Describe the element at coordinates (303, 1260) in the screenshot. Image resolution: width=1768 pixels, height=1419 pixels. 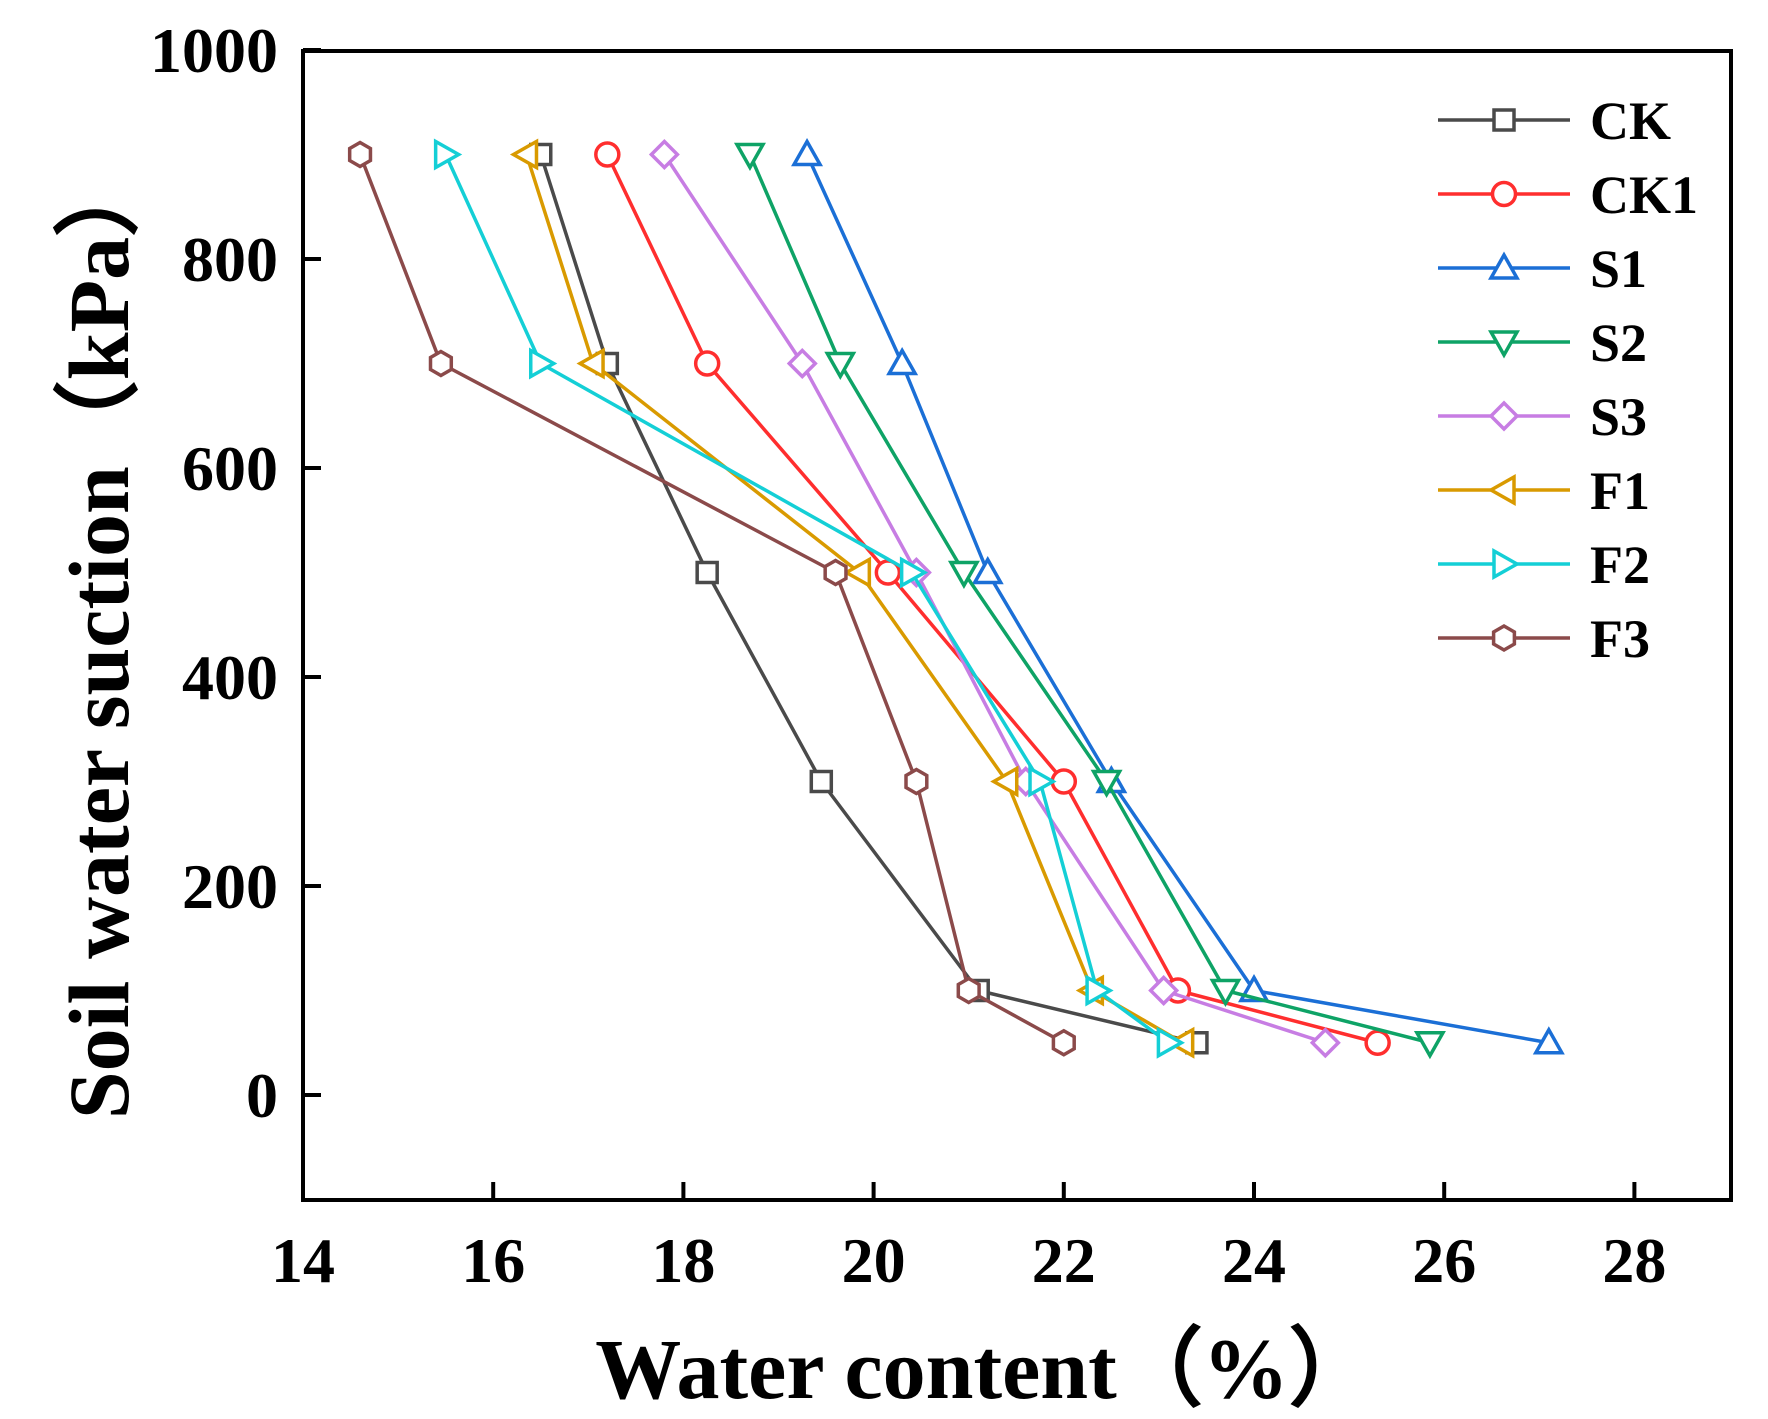
I see `x-tick-label-14: 14` at that location.